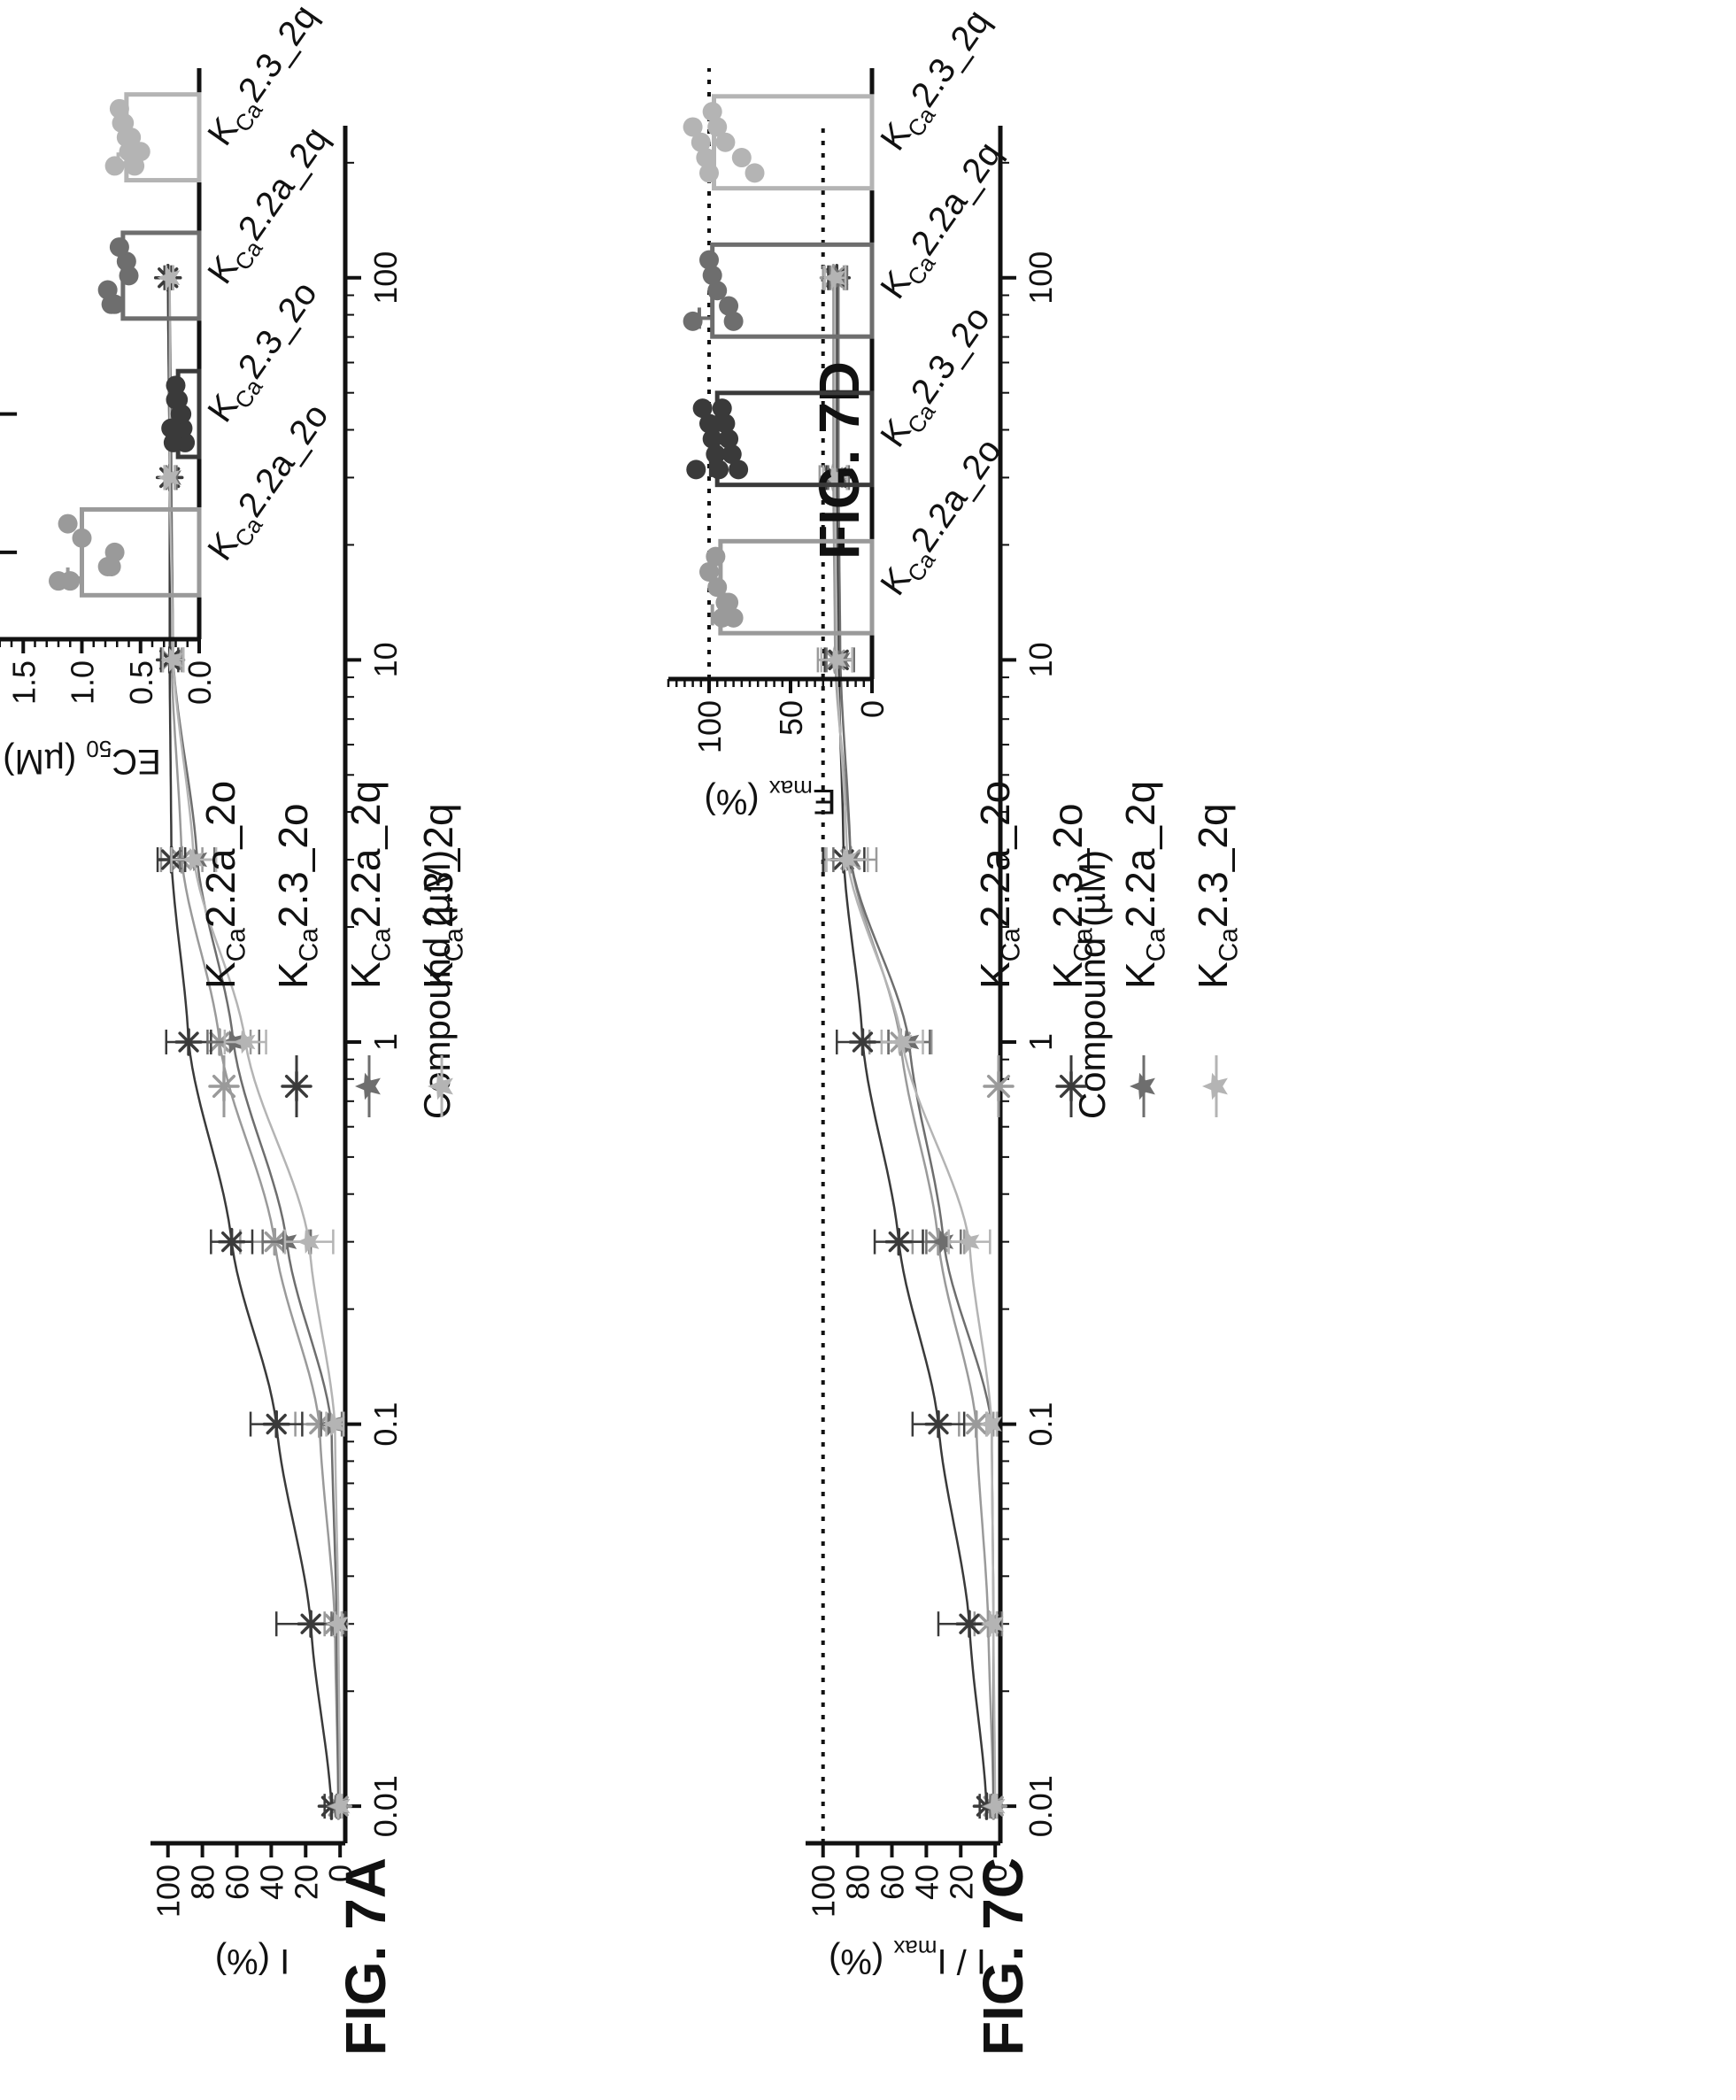 This screenshot has height=2100, width=1736. What do you see at coordinates (297, 896) in the screenshot?
I see `legend-label: KCa2.3_2o` at bounding box center [297, 896].